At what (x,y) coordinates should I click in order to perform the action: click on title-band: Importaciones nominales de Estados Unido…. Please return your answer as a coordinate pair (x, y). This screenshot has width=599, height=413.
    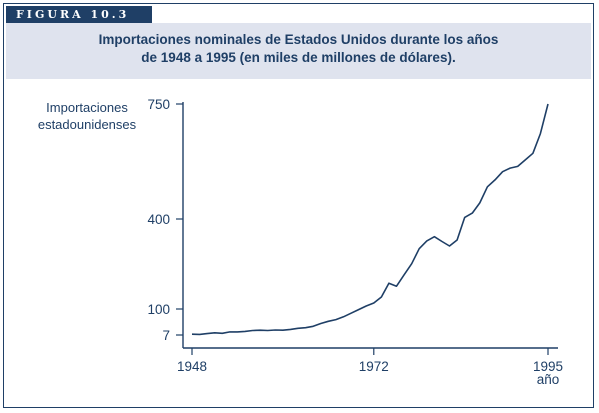
    Looking at the image, I should click on (298, 51).